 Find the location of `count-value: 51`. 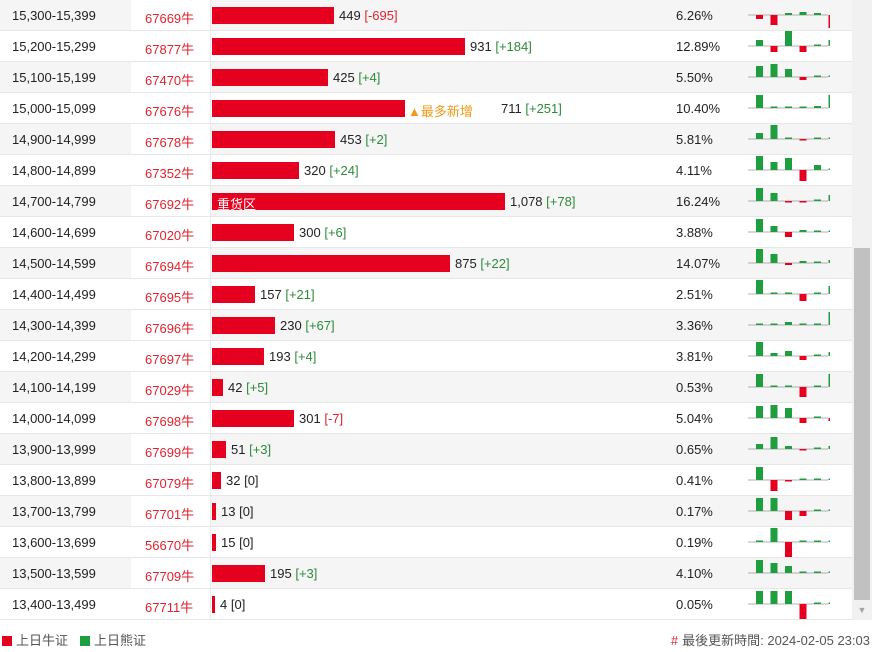

count-value: 51 is located at coordinates (238, 449).